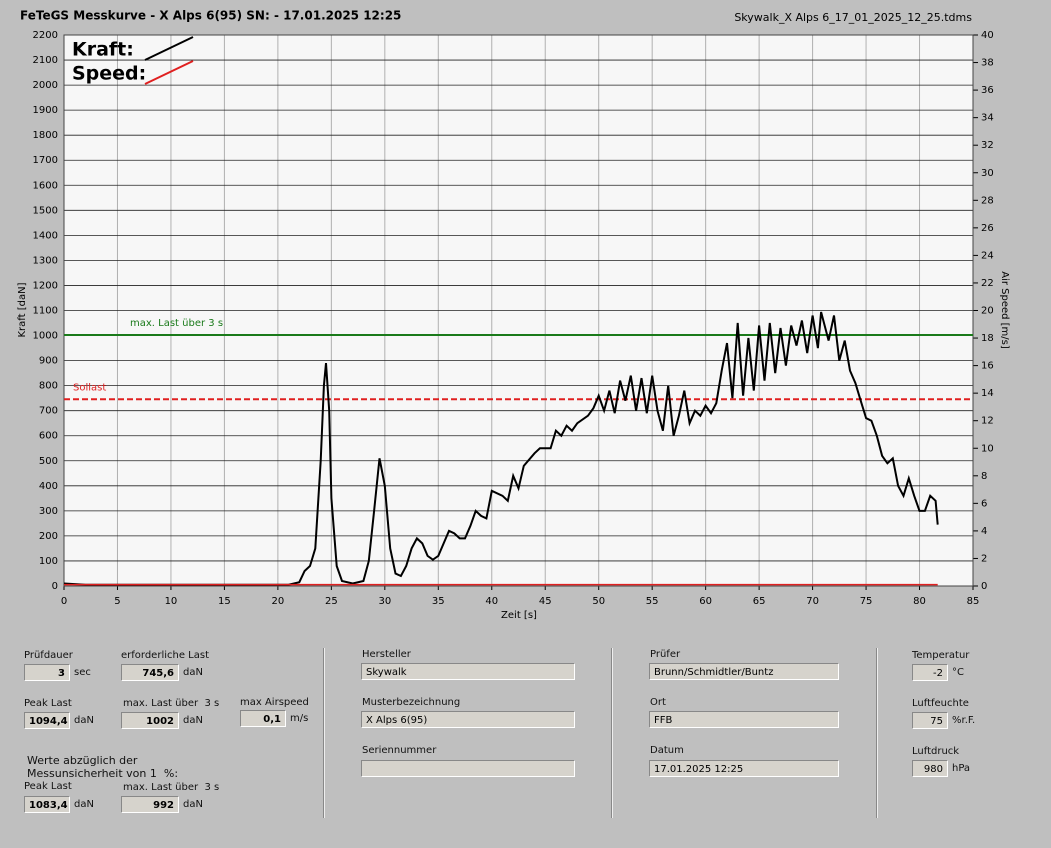 Image resolution: width=1051 pixels, height=848 pixels. Describe the element at coordinates (45, 311) in the screenshot. I see `y-tick-label: 1100` at that location.